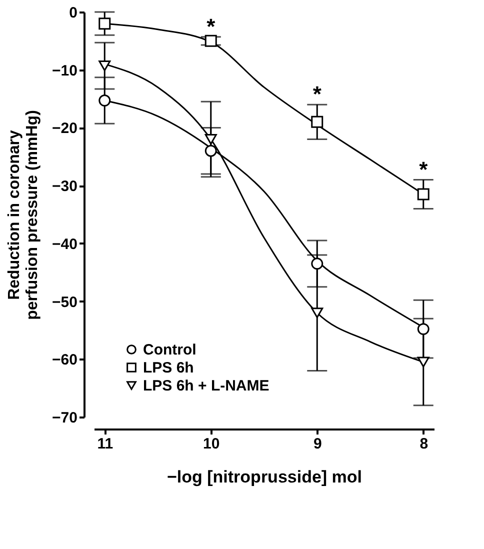 The image size is (484, 549). Describe the element at coordinates (206, 386) in the screenshot. I see `legend-label: LPS 6h + L-NAME` at that location.